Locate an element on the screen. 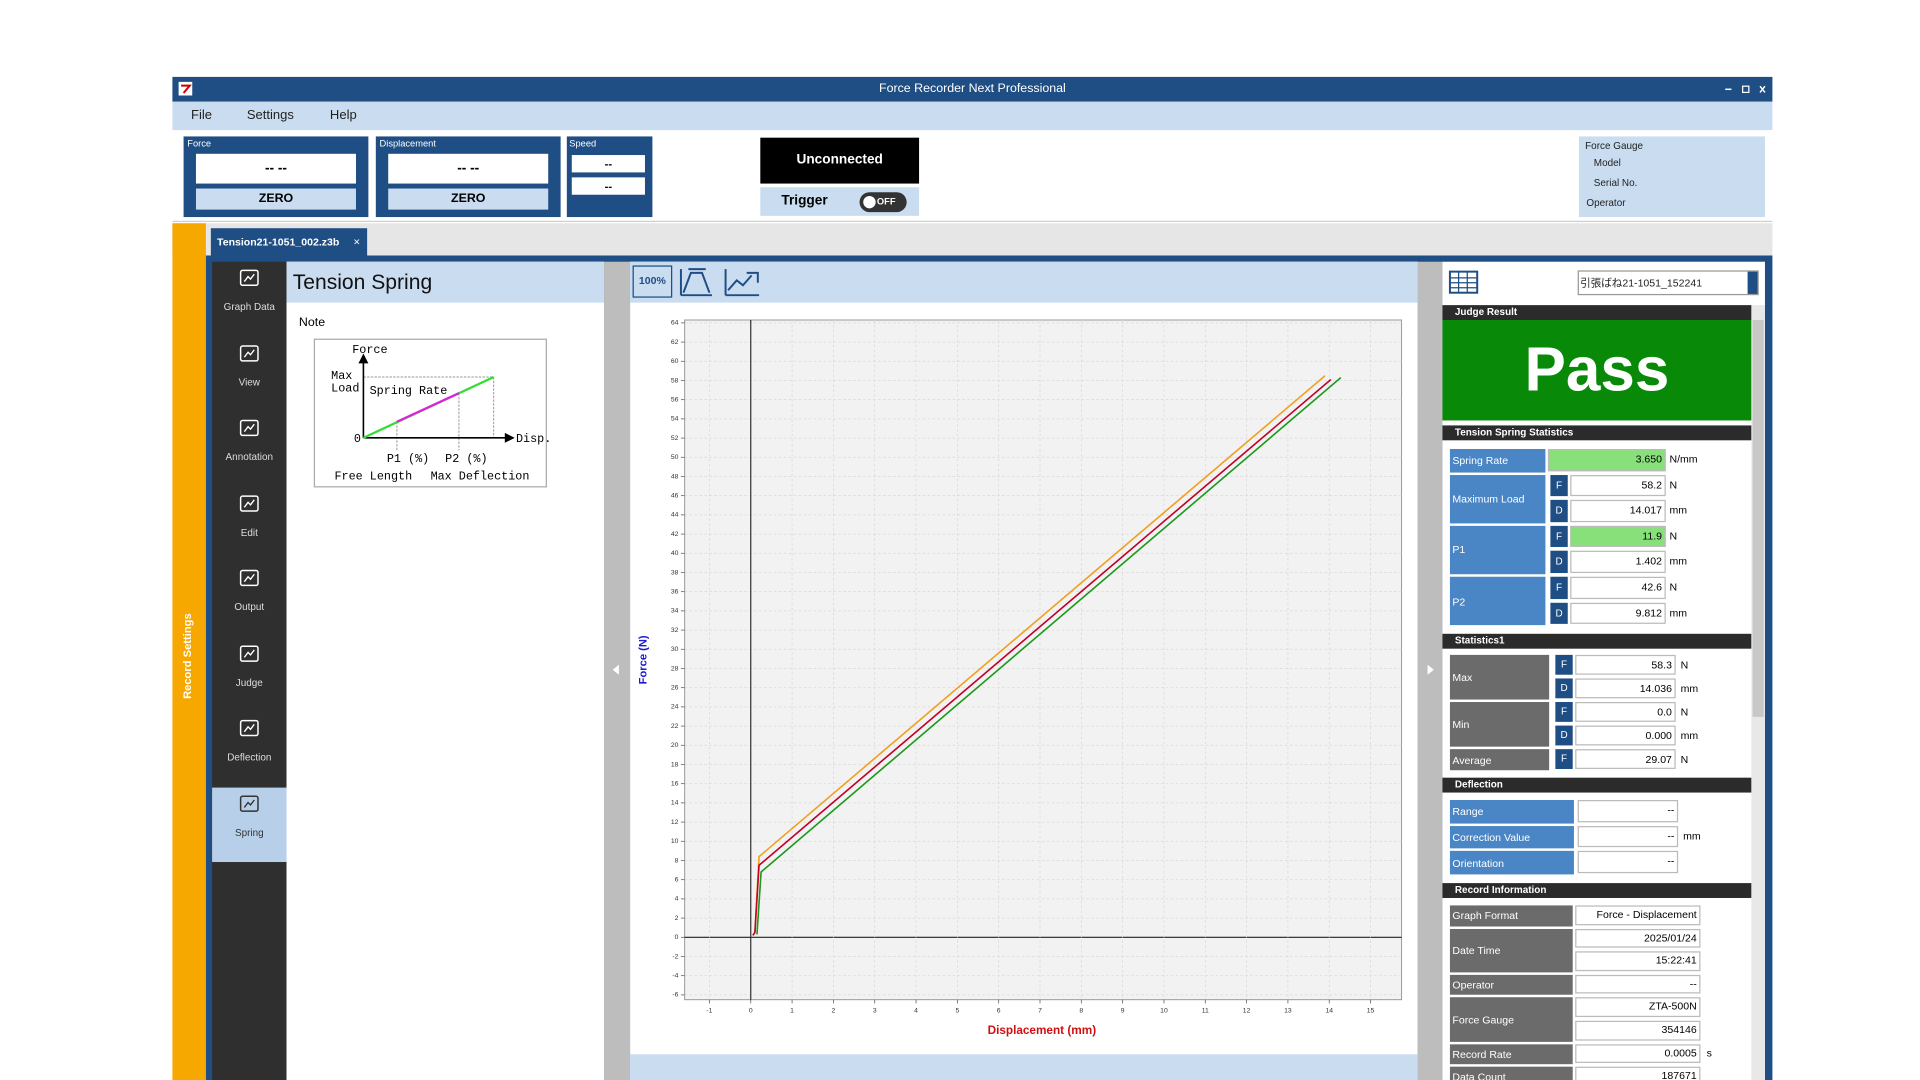  max-load-label: Max is located at coordinates (341, 376).